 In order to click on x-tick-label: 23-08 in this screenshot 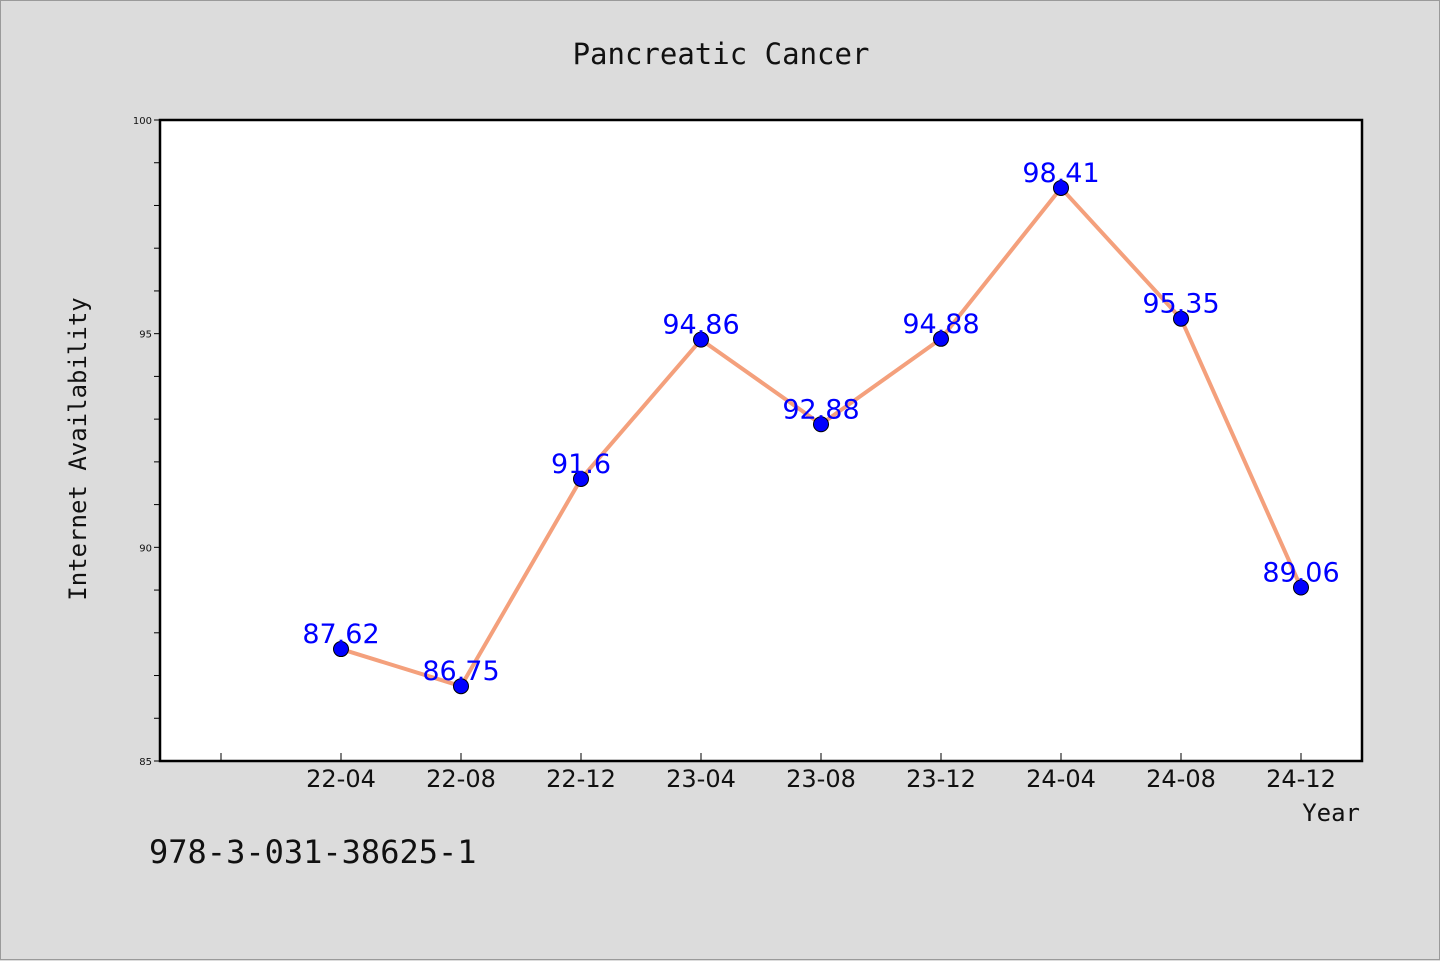, I will do `click(821, 779)`.